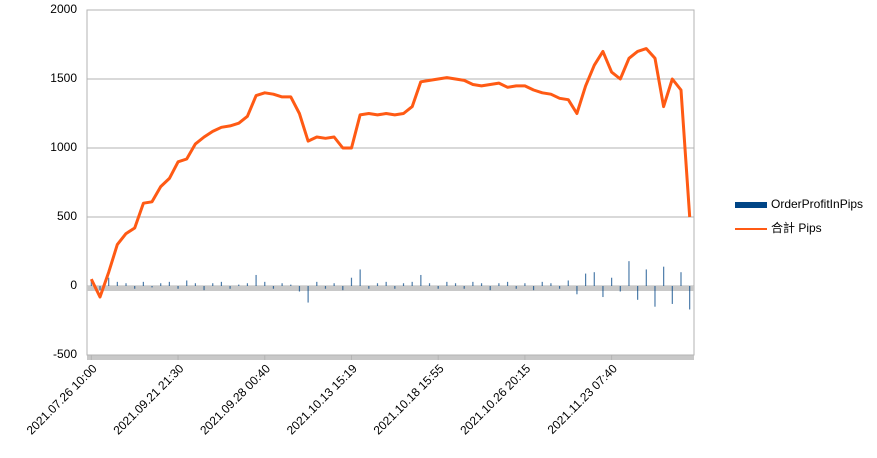 The width and height of the screenshot is (877, 458). I want to click on x-tick-label: 2021.11.23 07:40, so click(583, 399).